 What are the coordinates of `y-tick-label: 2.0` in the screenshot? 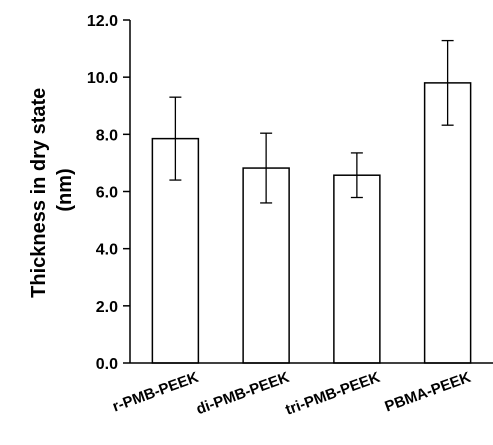 It's located at (107, 307).